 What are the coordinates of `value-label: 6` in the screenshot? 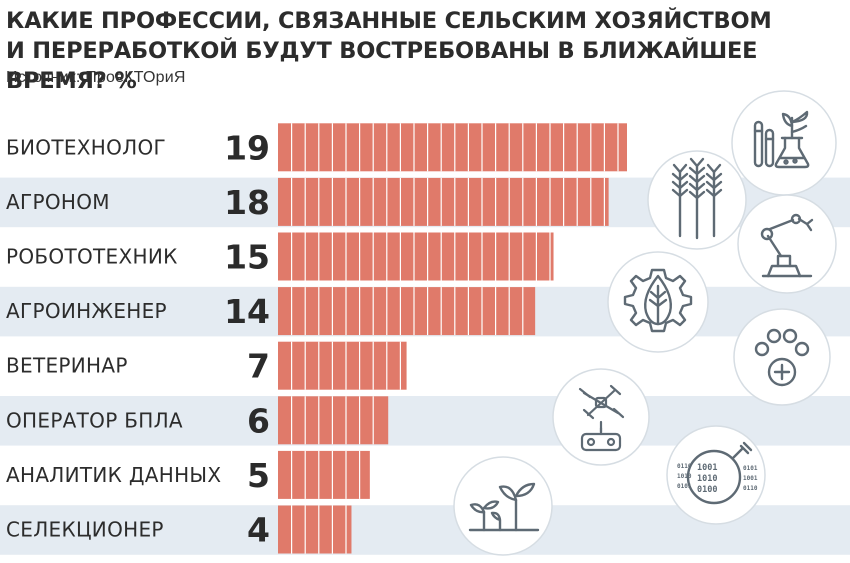 It's located at (258, 420).